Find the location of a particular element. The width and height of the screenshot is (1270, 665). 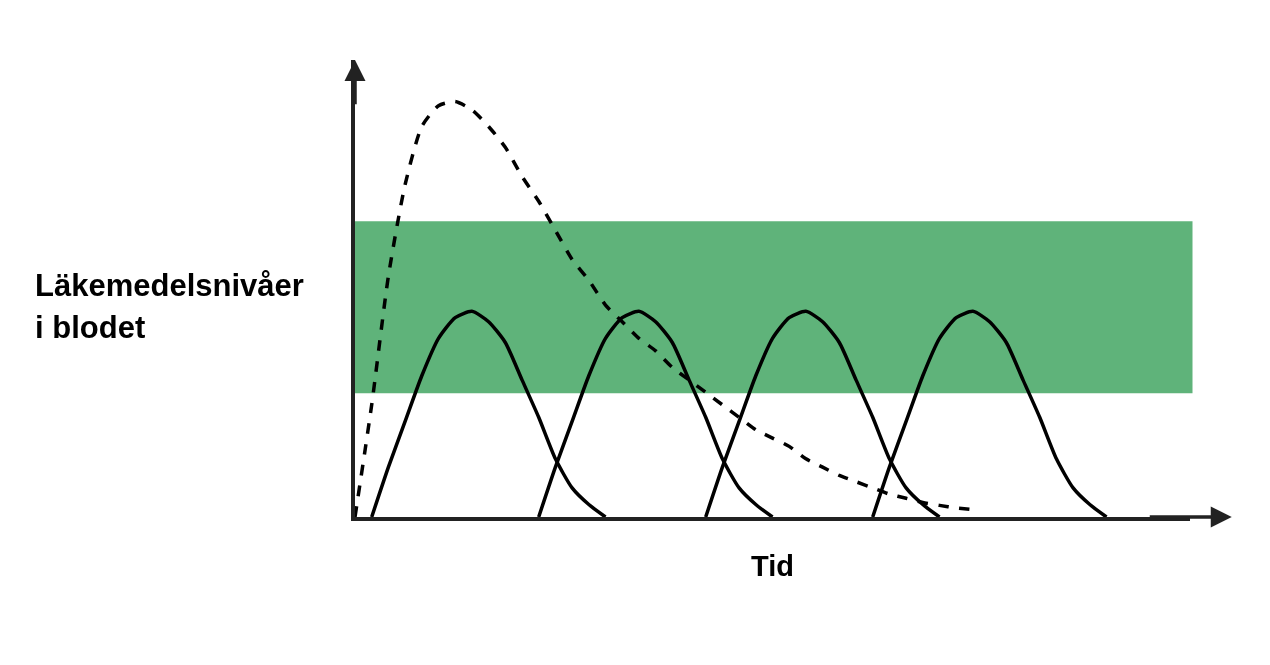

x-axis-title: Tid is located at coordinates (772, 566).